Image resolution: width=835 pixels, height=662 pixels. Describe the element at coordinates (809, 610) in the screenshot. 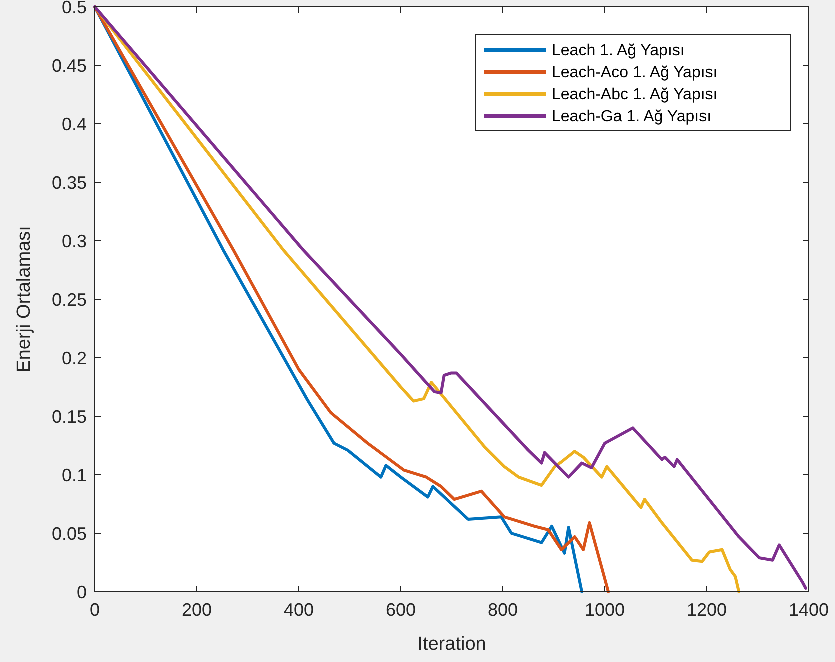

I see `x-tick-label: 1400` at that location.